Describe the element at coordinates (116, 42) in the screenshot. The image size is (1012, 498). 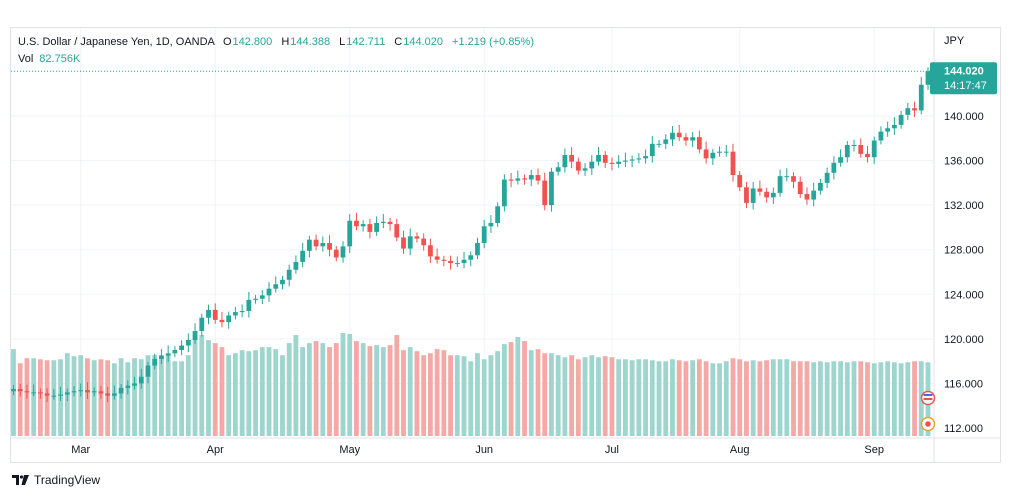
I see `symbol-name: U.S. Dollar / Japanese Yen, 1D, OANDA` at that location.